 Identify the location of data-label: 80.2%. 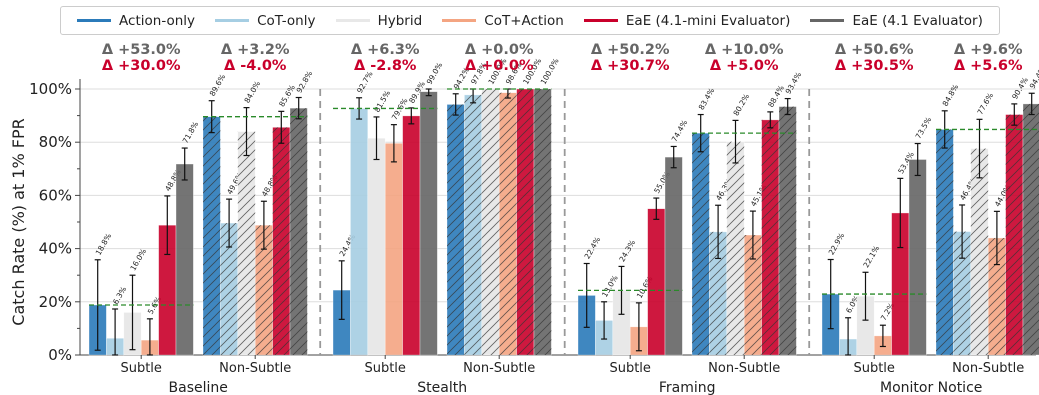
(741, 104).